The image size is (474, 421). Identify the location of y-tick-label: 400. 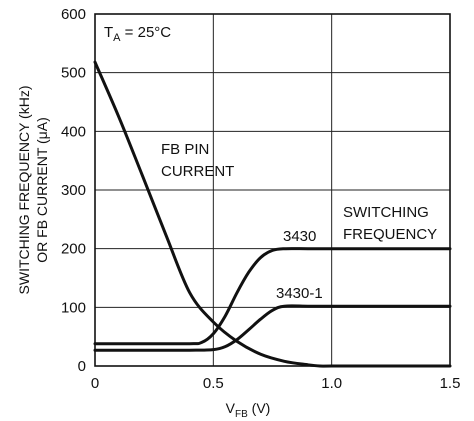
(73, 131).